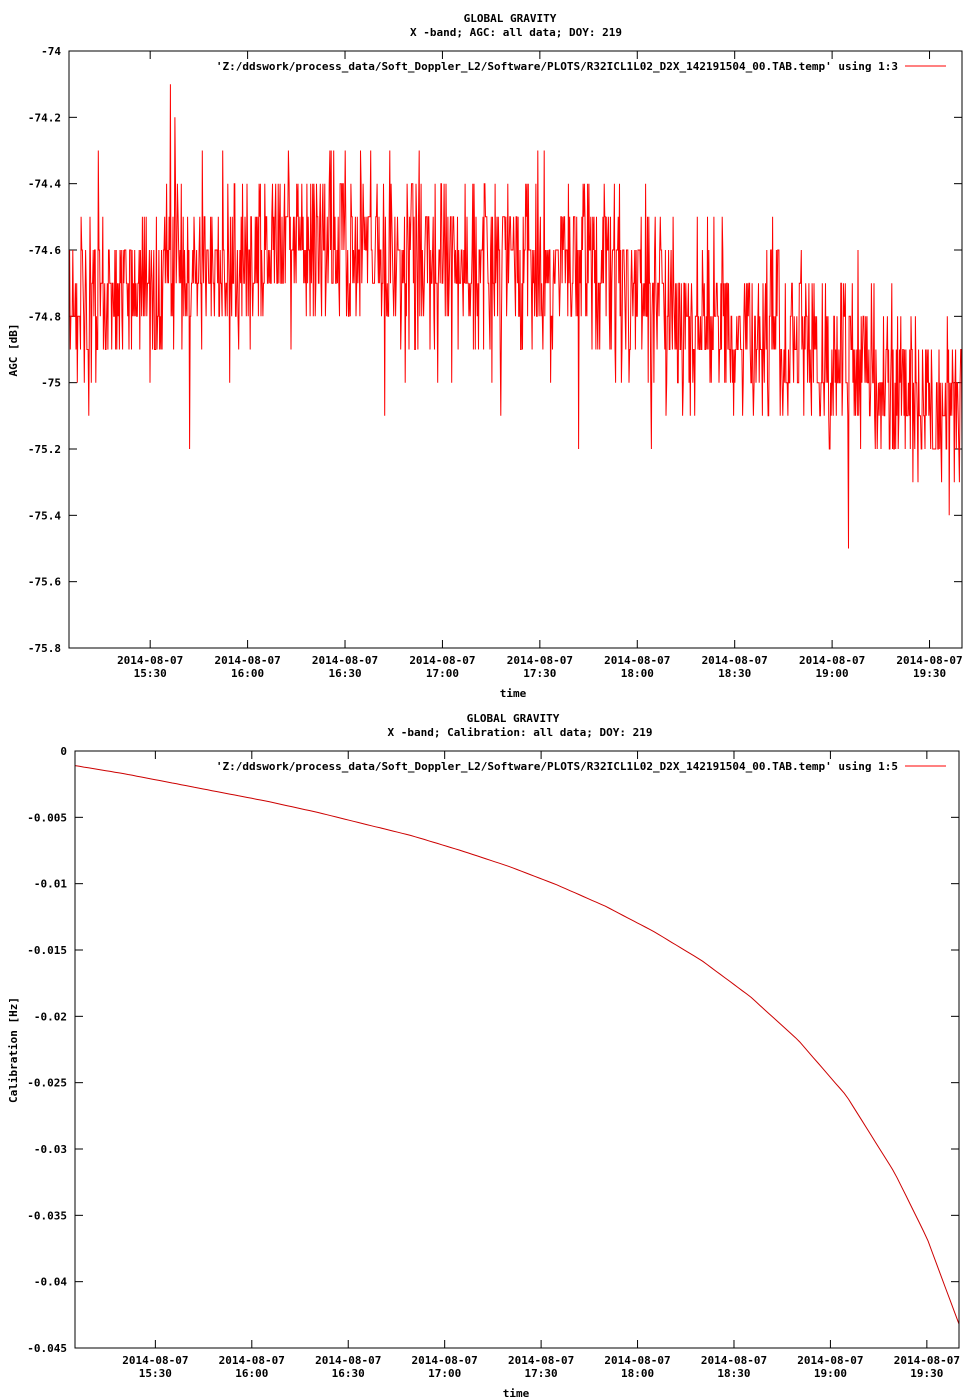  I want to click on agc-ytick-label: -74, so click(51, 51).